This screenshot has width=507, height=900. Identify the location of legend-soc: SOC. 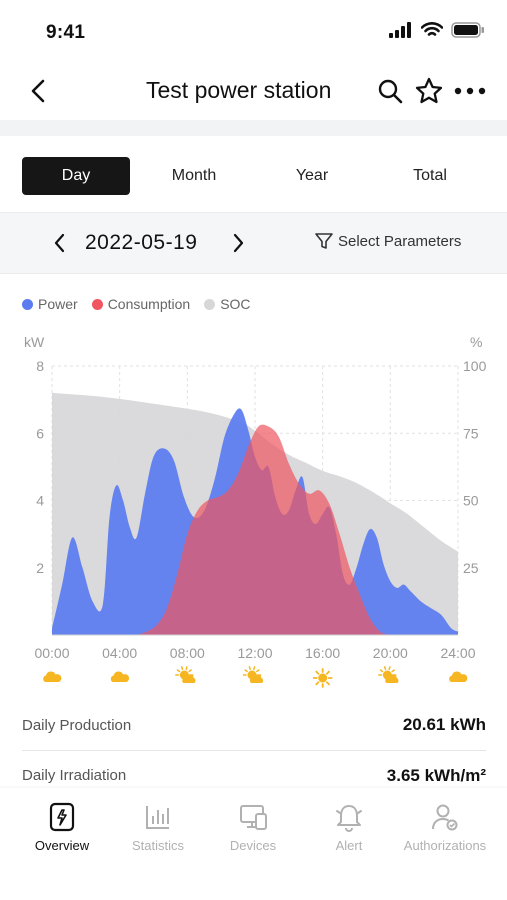
(227, 304).